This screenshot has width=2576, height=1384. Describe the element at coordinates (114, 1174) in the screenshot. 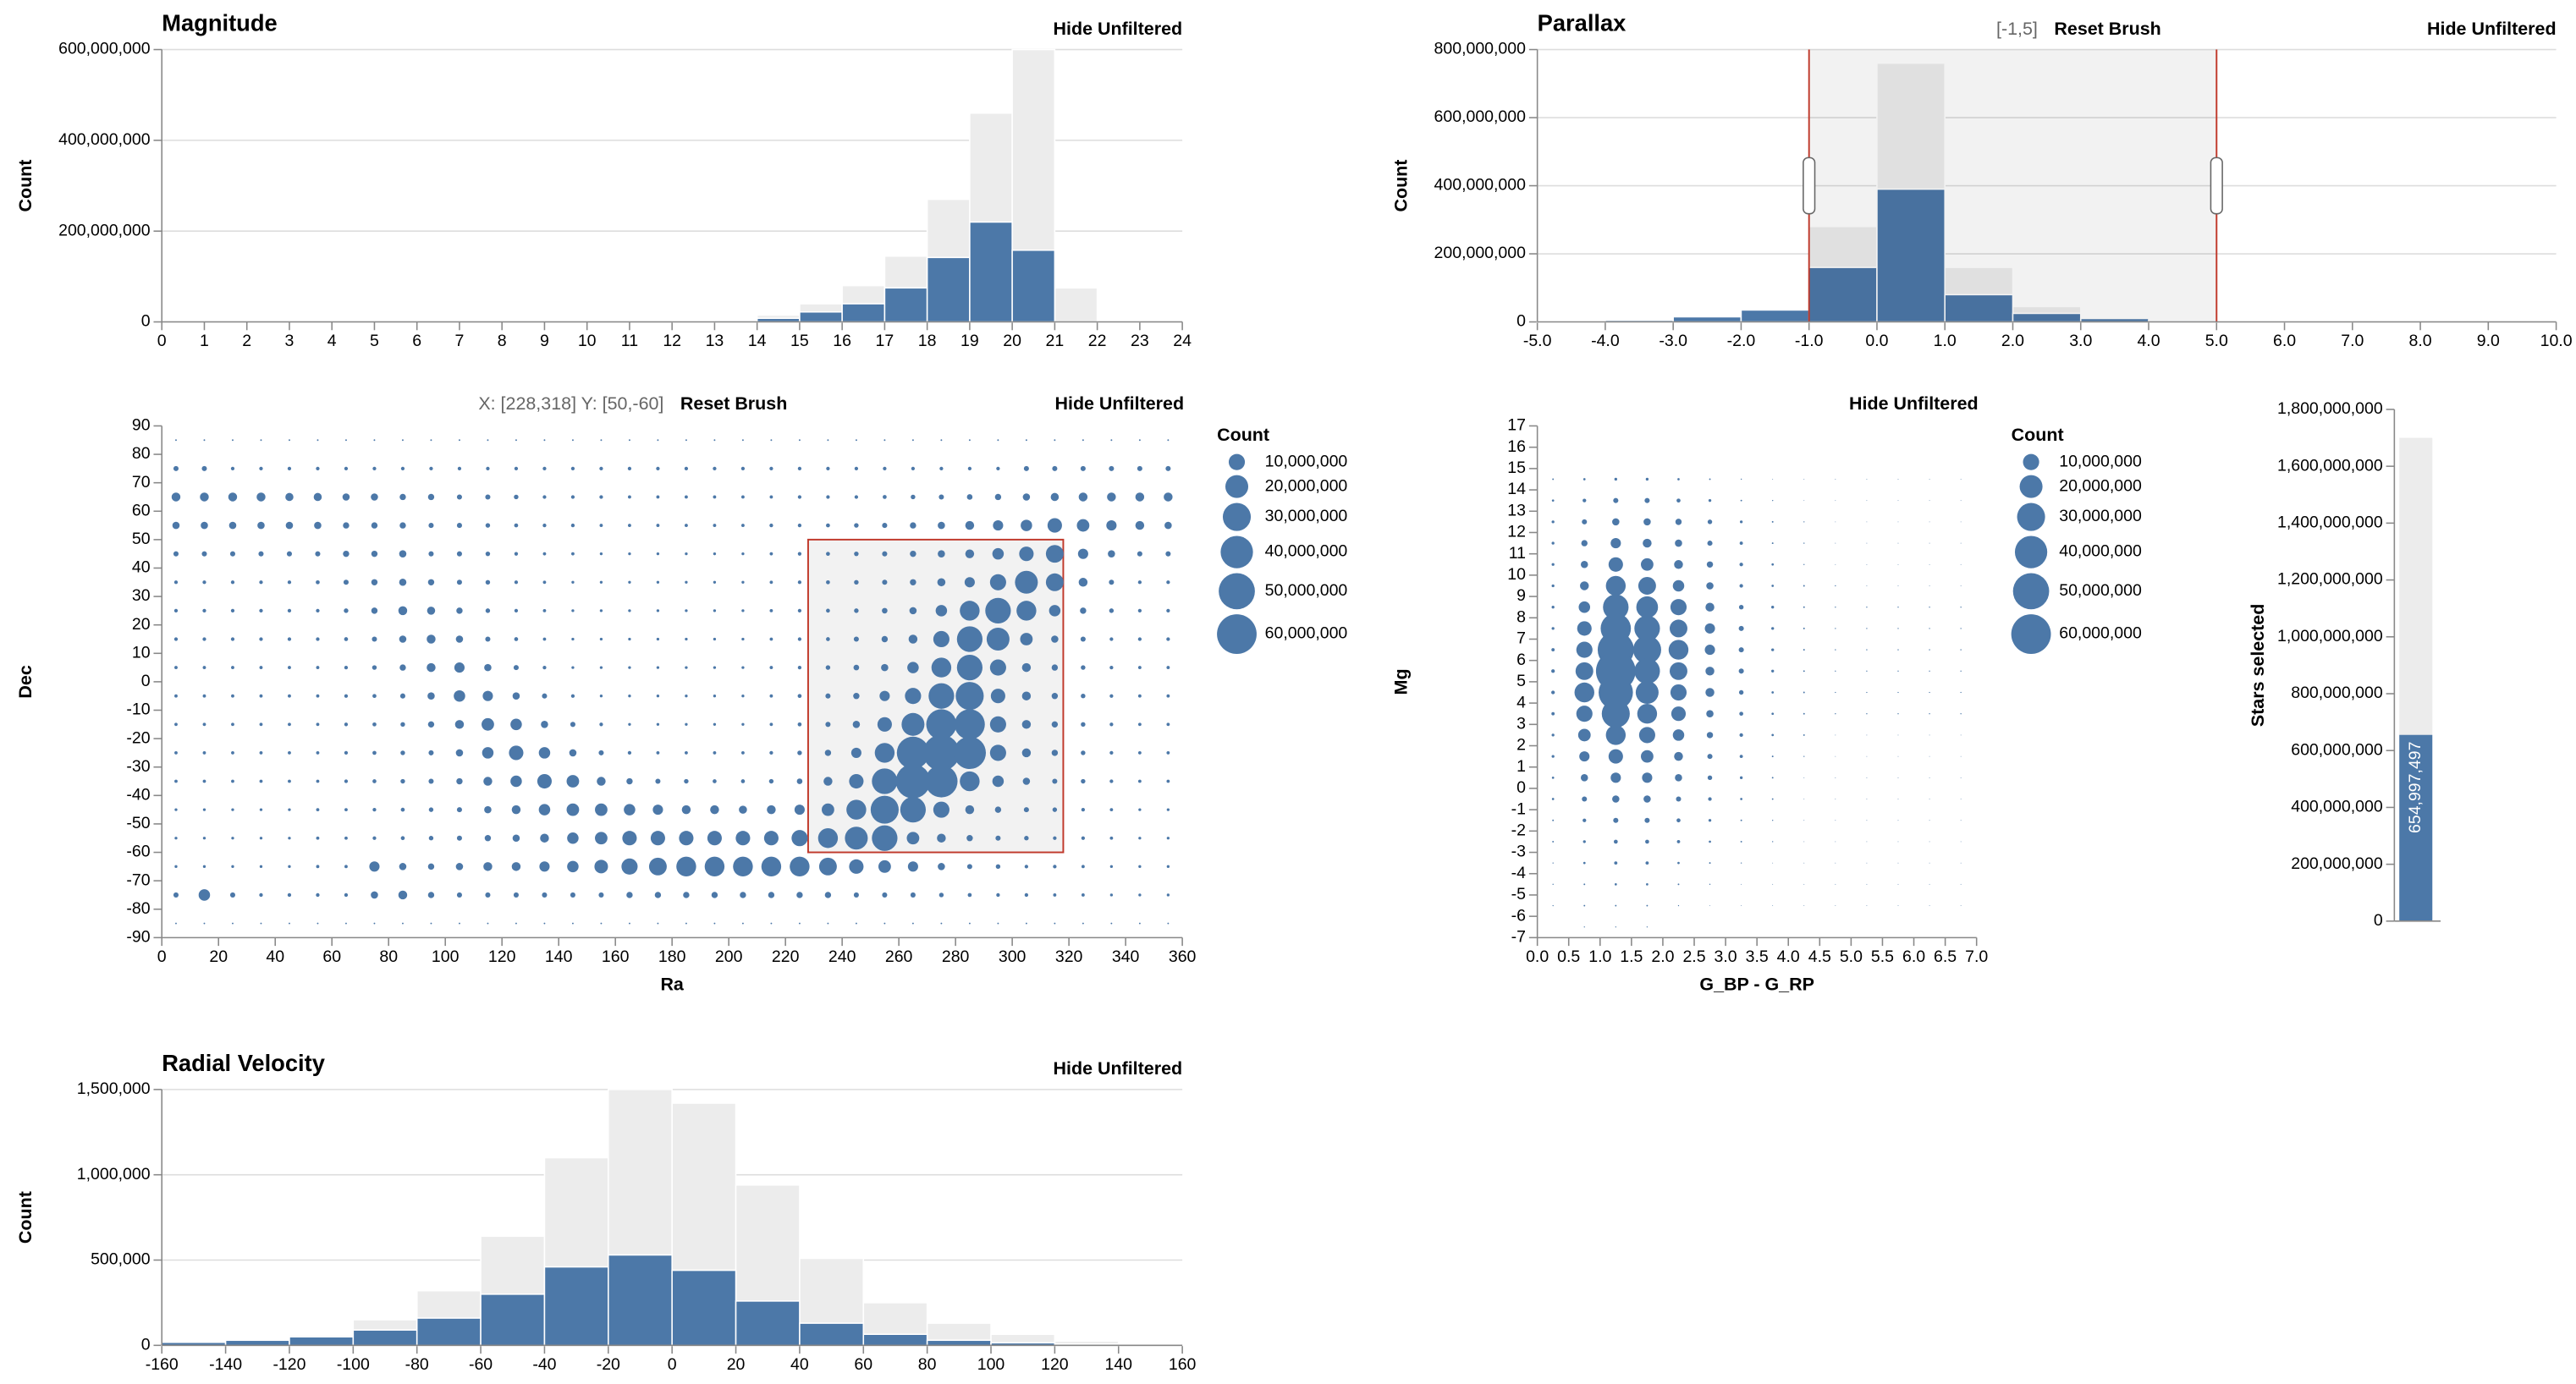

I see `y-tick-label: 1,000,000` at that location.